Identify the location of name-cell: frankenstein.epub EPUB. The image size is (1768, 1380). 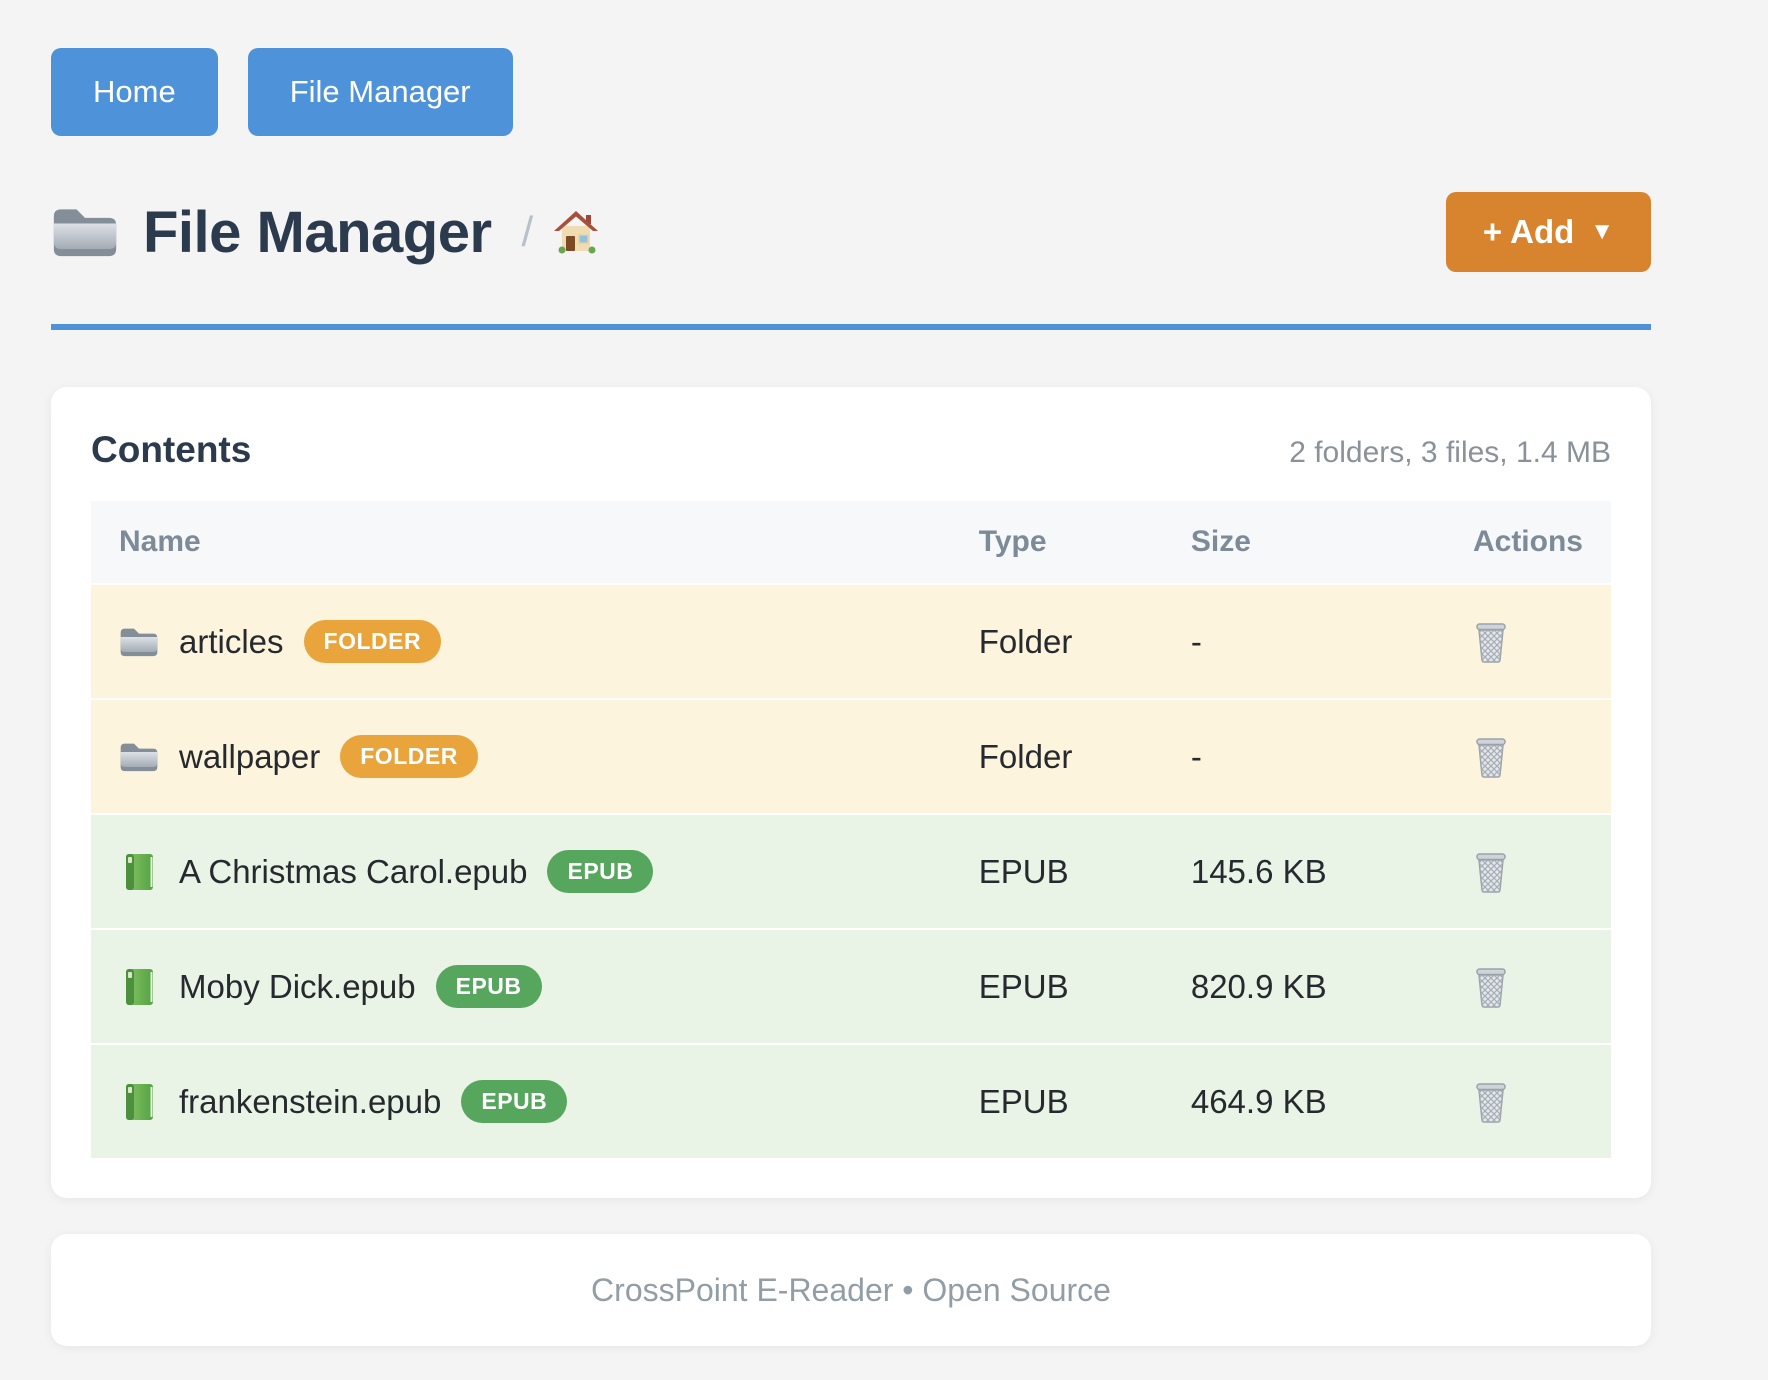
(521, 1101).